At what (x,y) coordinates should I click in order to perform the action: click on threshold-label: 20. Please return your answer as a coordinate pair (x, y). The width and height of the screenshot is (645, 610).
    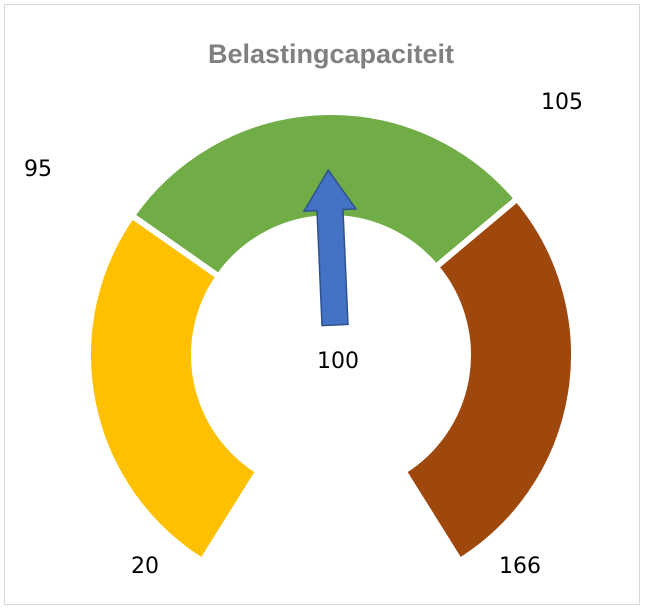
    Looking at the image, I should click on (145, 566).